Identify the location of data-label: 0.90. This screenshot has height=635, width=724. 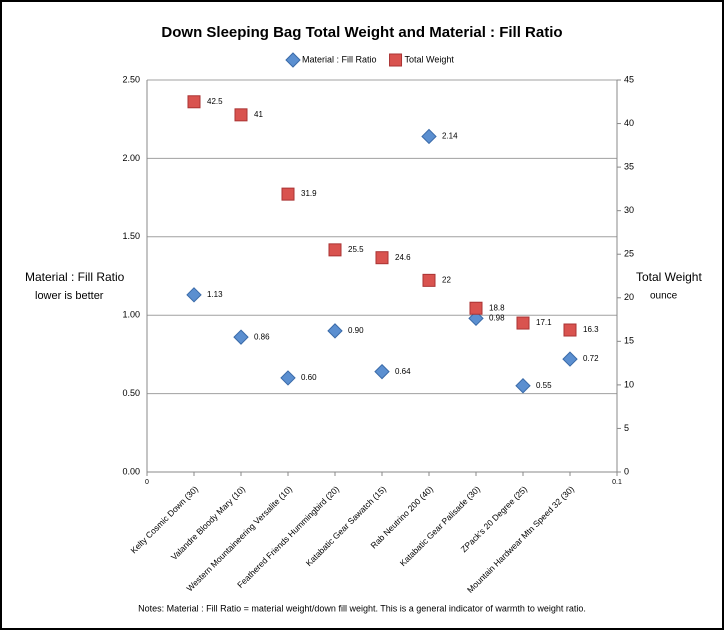
(356, 330).